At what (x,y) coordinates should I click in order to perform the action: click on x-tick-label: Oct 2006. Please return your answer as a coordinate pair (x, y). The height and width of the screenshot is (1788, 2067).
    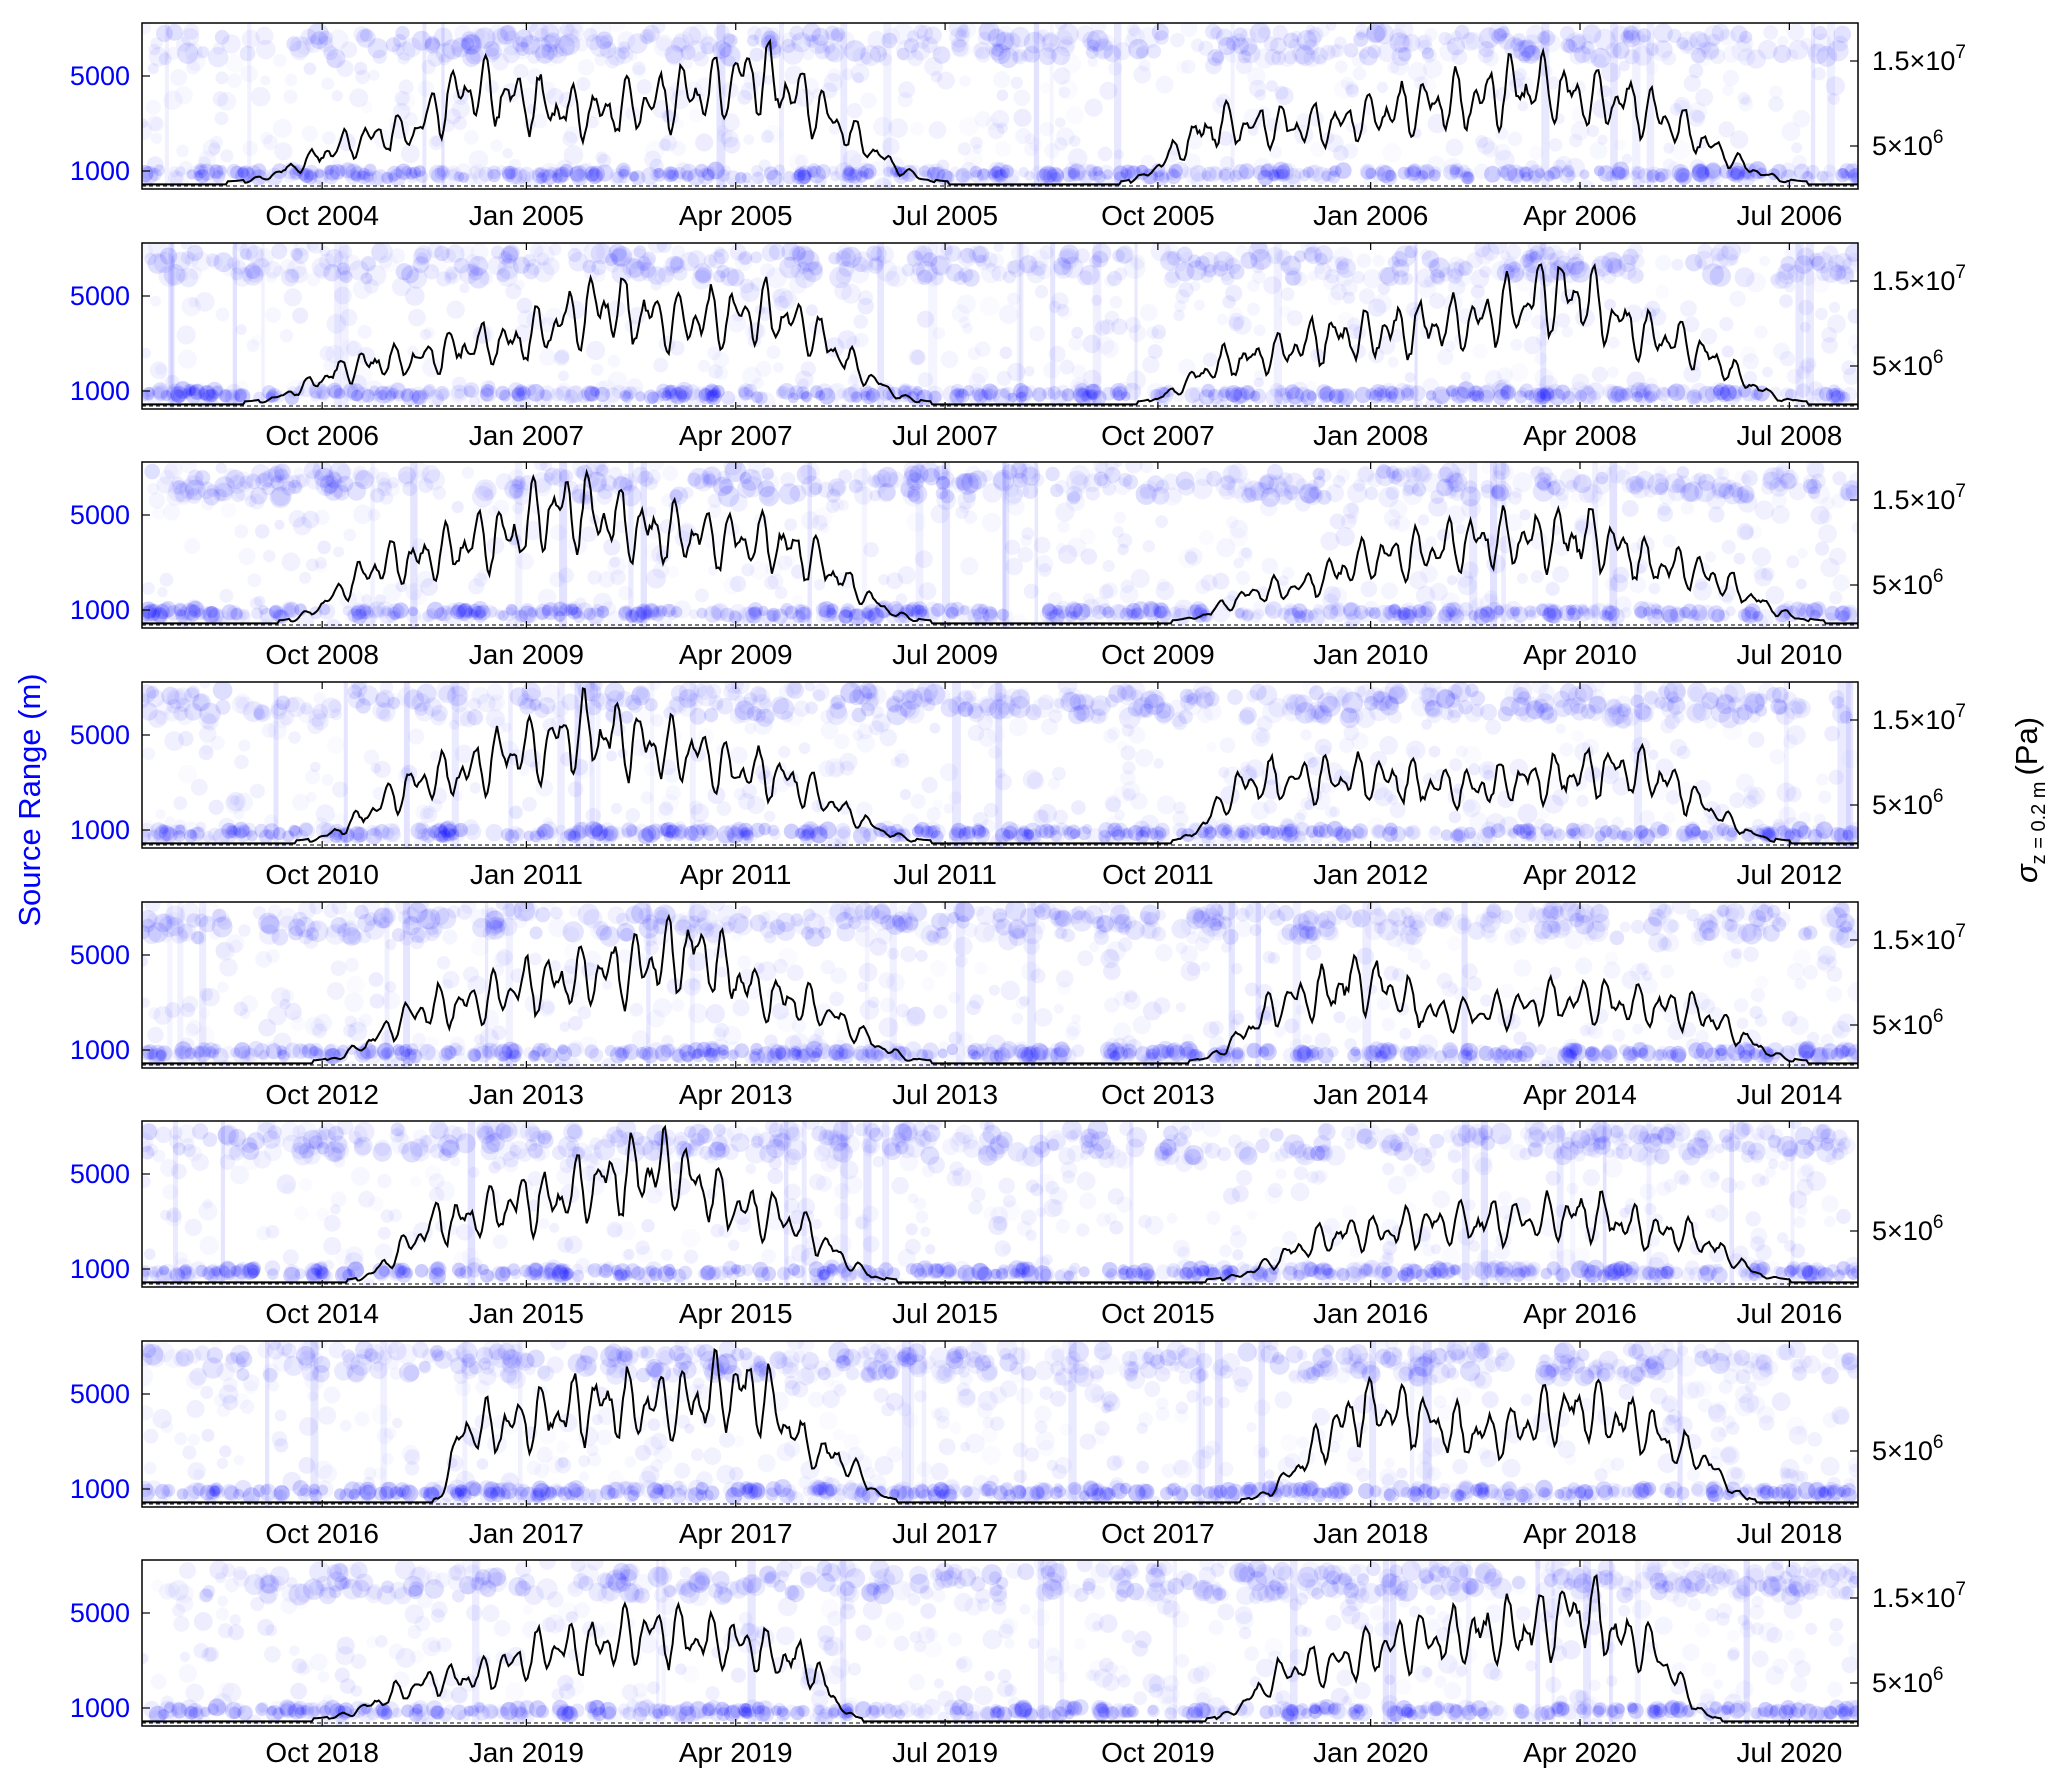
    Looking at the image, I should click on (322, 435).